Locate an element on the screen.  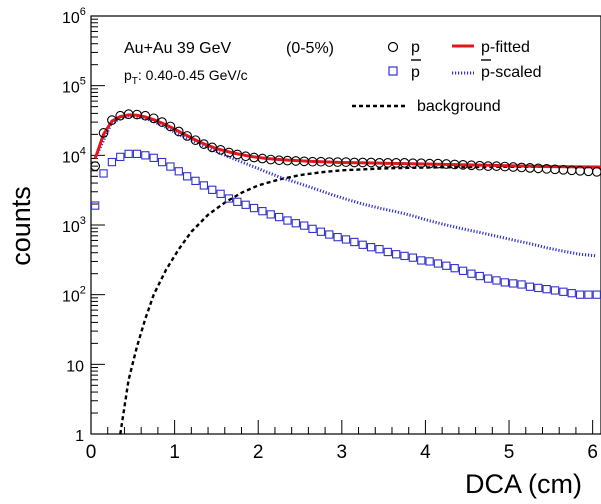
legend-label-pbar: p is located at coordinates (415, 72).